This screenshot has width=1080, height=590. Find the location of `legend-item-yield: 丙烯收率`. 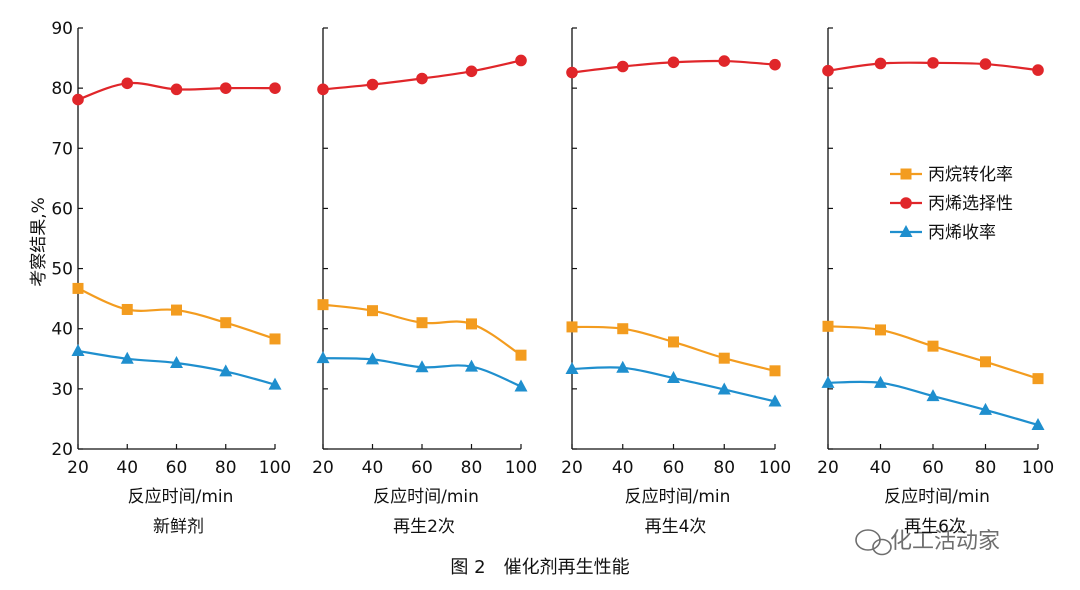

legend-item-yield: 丙烯收率 is located at coordinates (943, 233).